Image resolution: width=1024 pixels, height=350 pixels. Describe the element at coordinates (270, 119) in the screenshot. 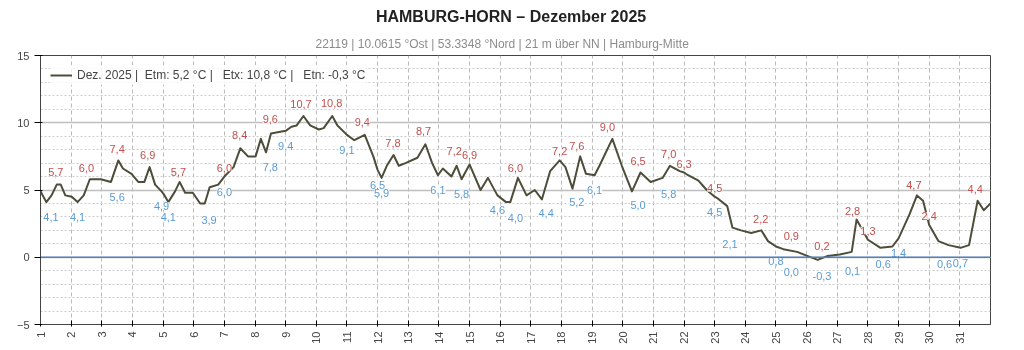

I see `annotation: 9,6` at that location.